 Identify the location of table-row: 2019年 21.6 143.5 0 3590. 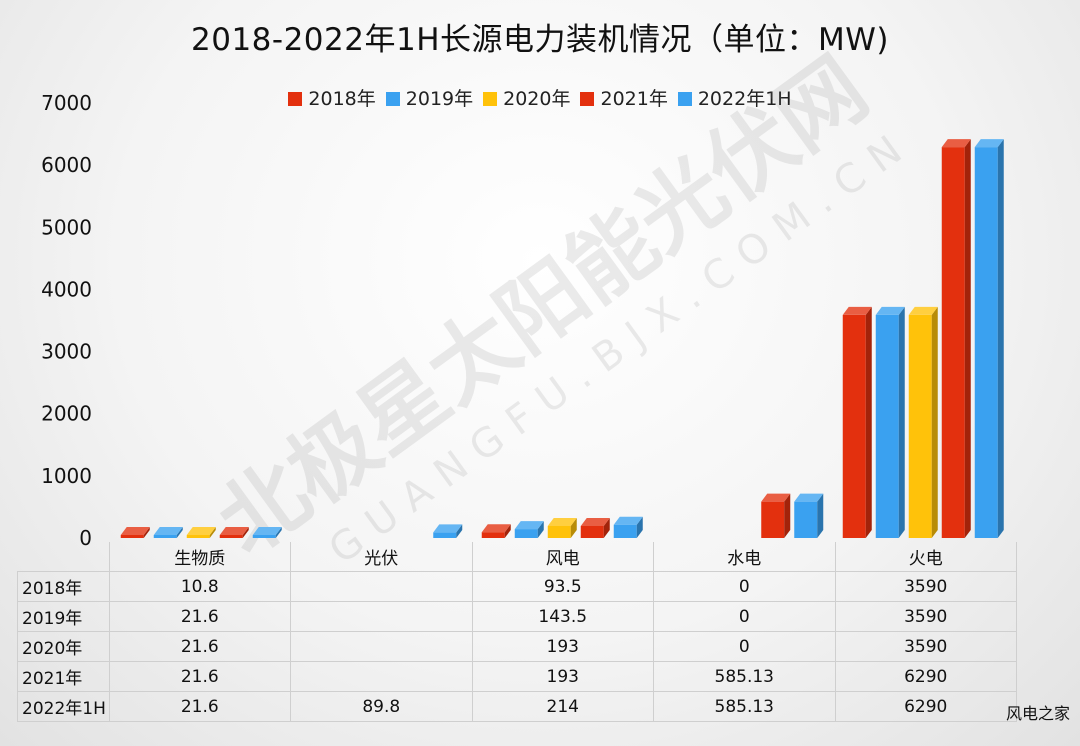
(517, 616).